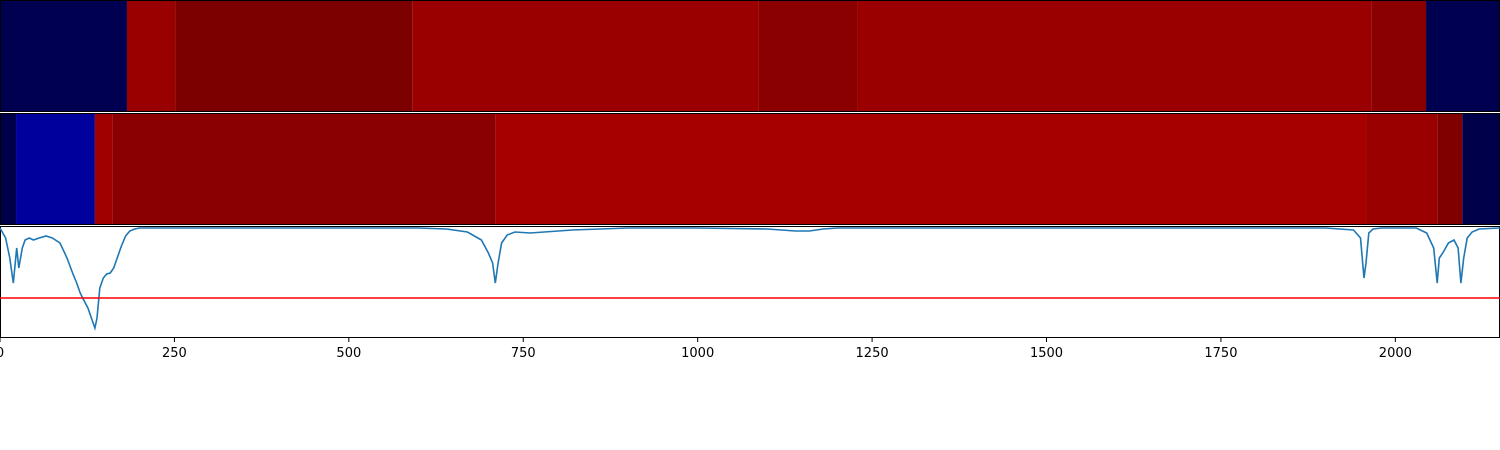 This screenshot has height=450, width=1500. I want to click on x-tick-label-7: 1750, so click(1220, 353).